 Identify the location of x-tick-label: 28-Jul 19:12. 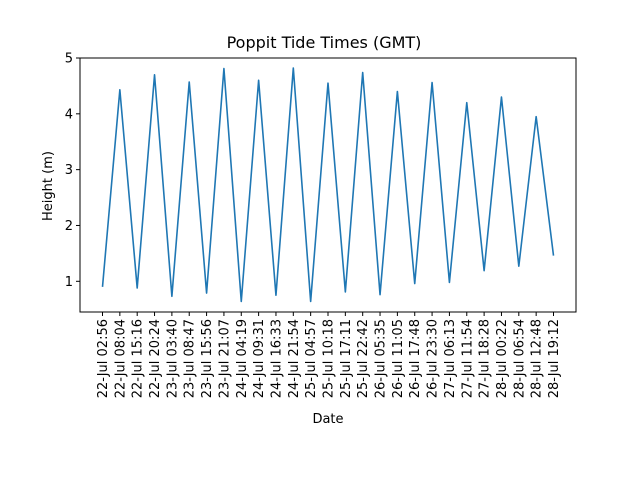
(554, 358).